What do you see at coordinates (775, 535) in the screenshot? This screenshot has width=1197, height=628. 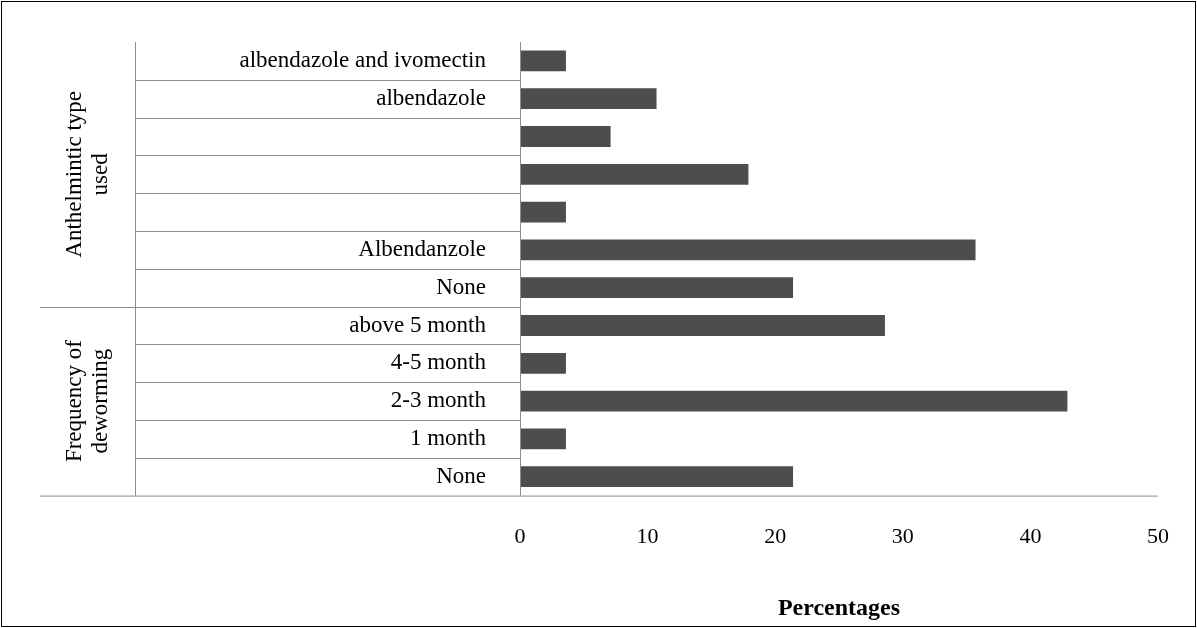 I see `x-tick-label: 20` at bounding box center [775, 535].